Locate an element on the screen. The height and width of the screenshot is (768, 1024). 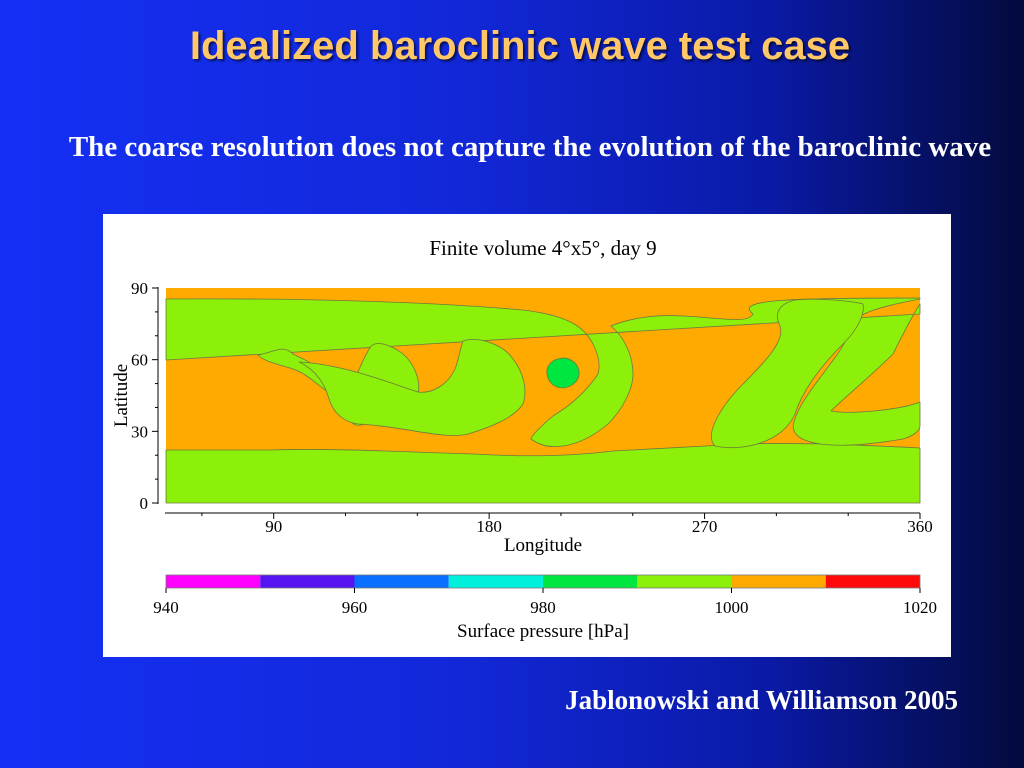
y-tick-label: 0 is located at coordinates (144, 503).